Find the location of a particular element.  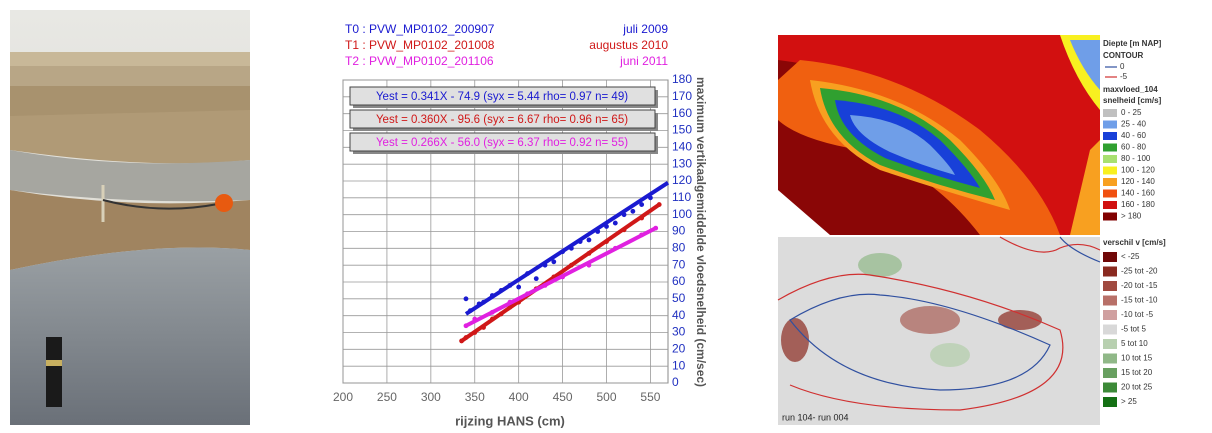

map-top is located at coordinates (939, 135).